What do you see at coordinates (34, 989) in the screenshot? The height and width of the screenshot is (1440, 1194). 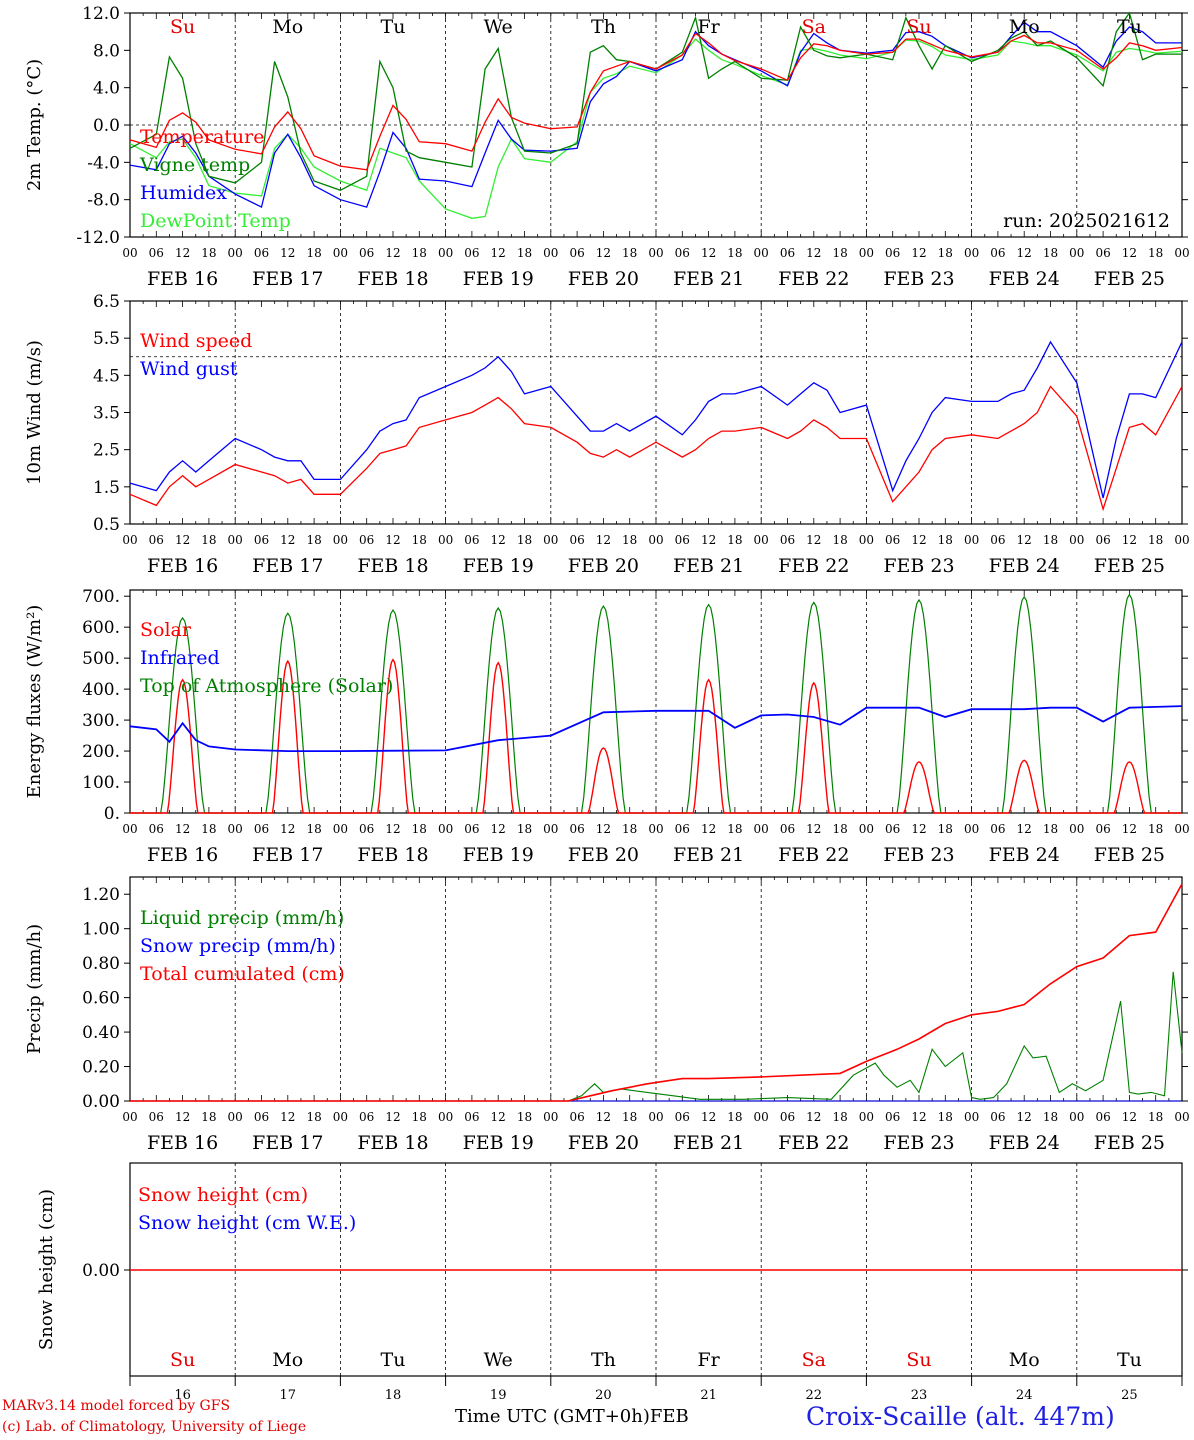 I see `panel-3-ylabel: Precip (mm/h)` at bounding box center [34, 989].